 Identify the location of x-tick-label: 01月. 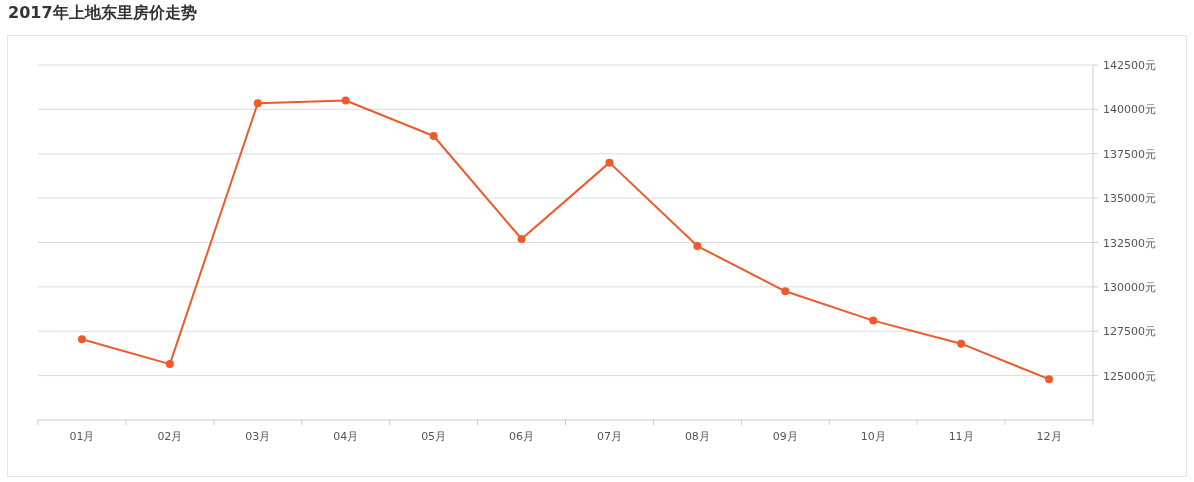
(82, 436).